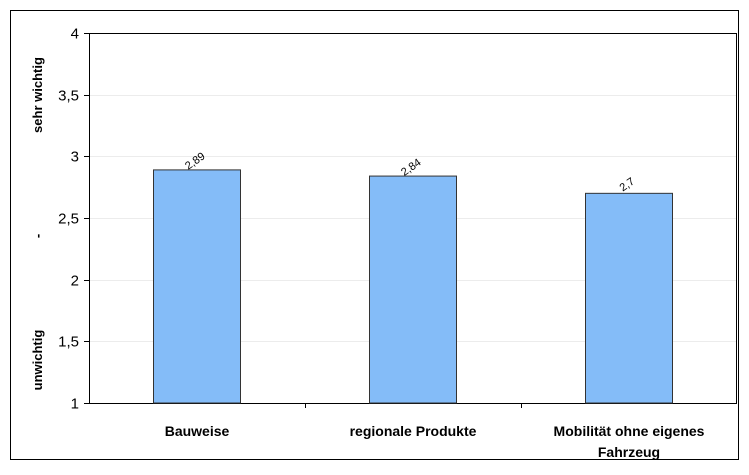 This screenshot has height=475, width=749. Describe the element at coordinates (75, 157) in the screenshot. I see `y-tick-label: 3` at that location.